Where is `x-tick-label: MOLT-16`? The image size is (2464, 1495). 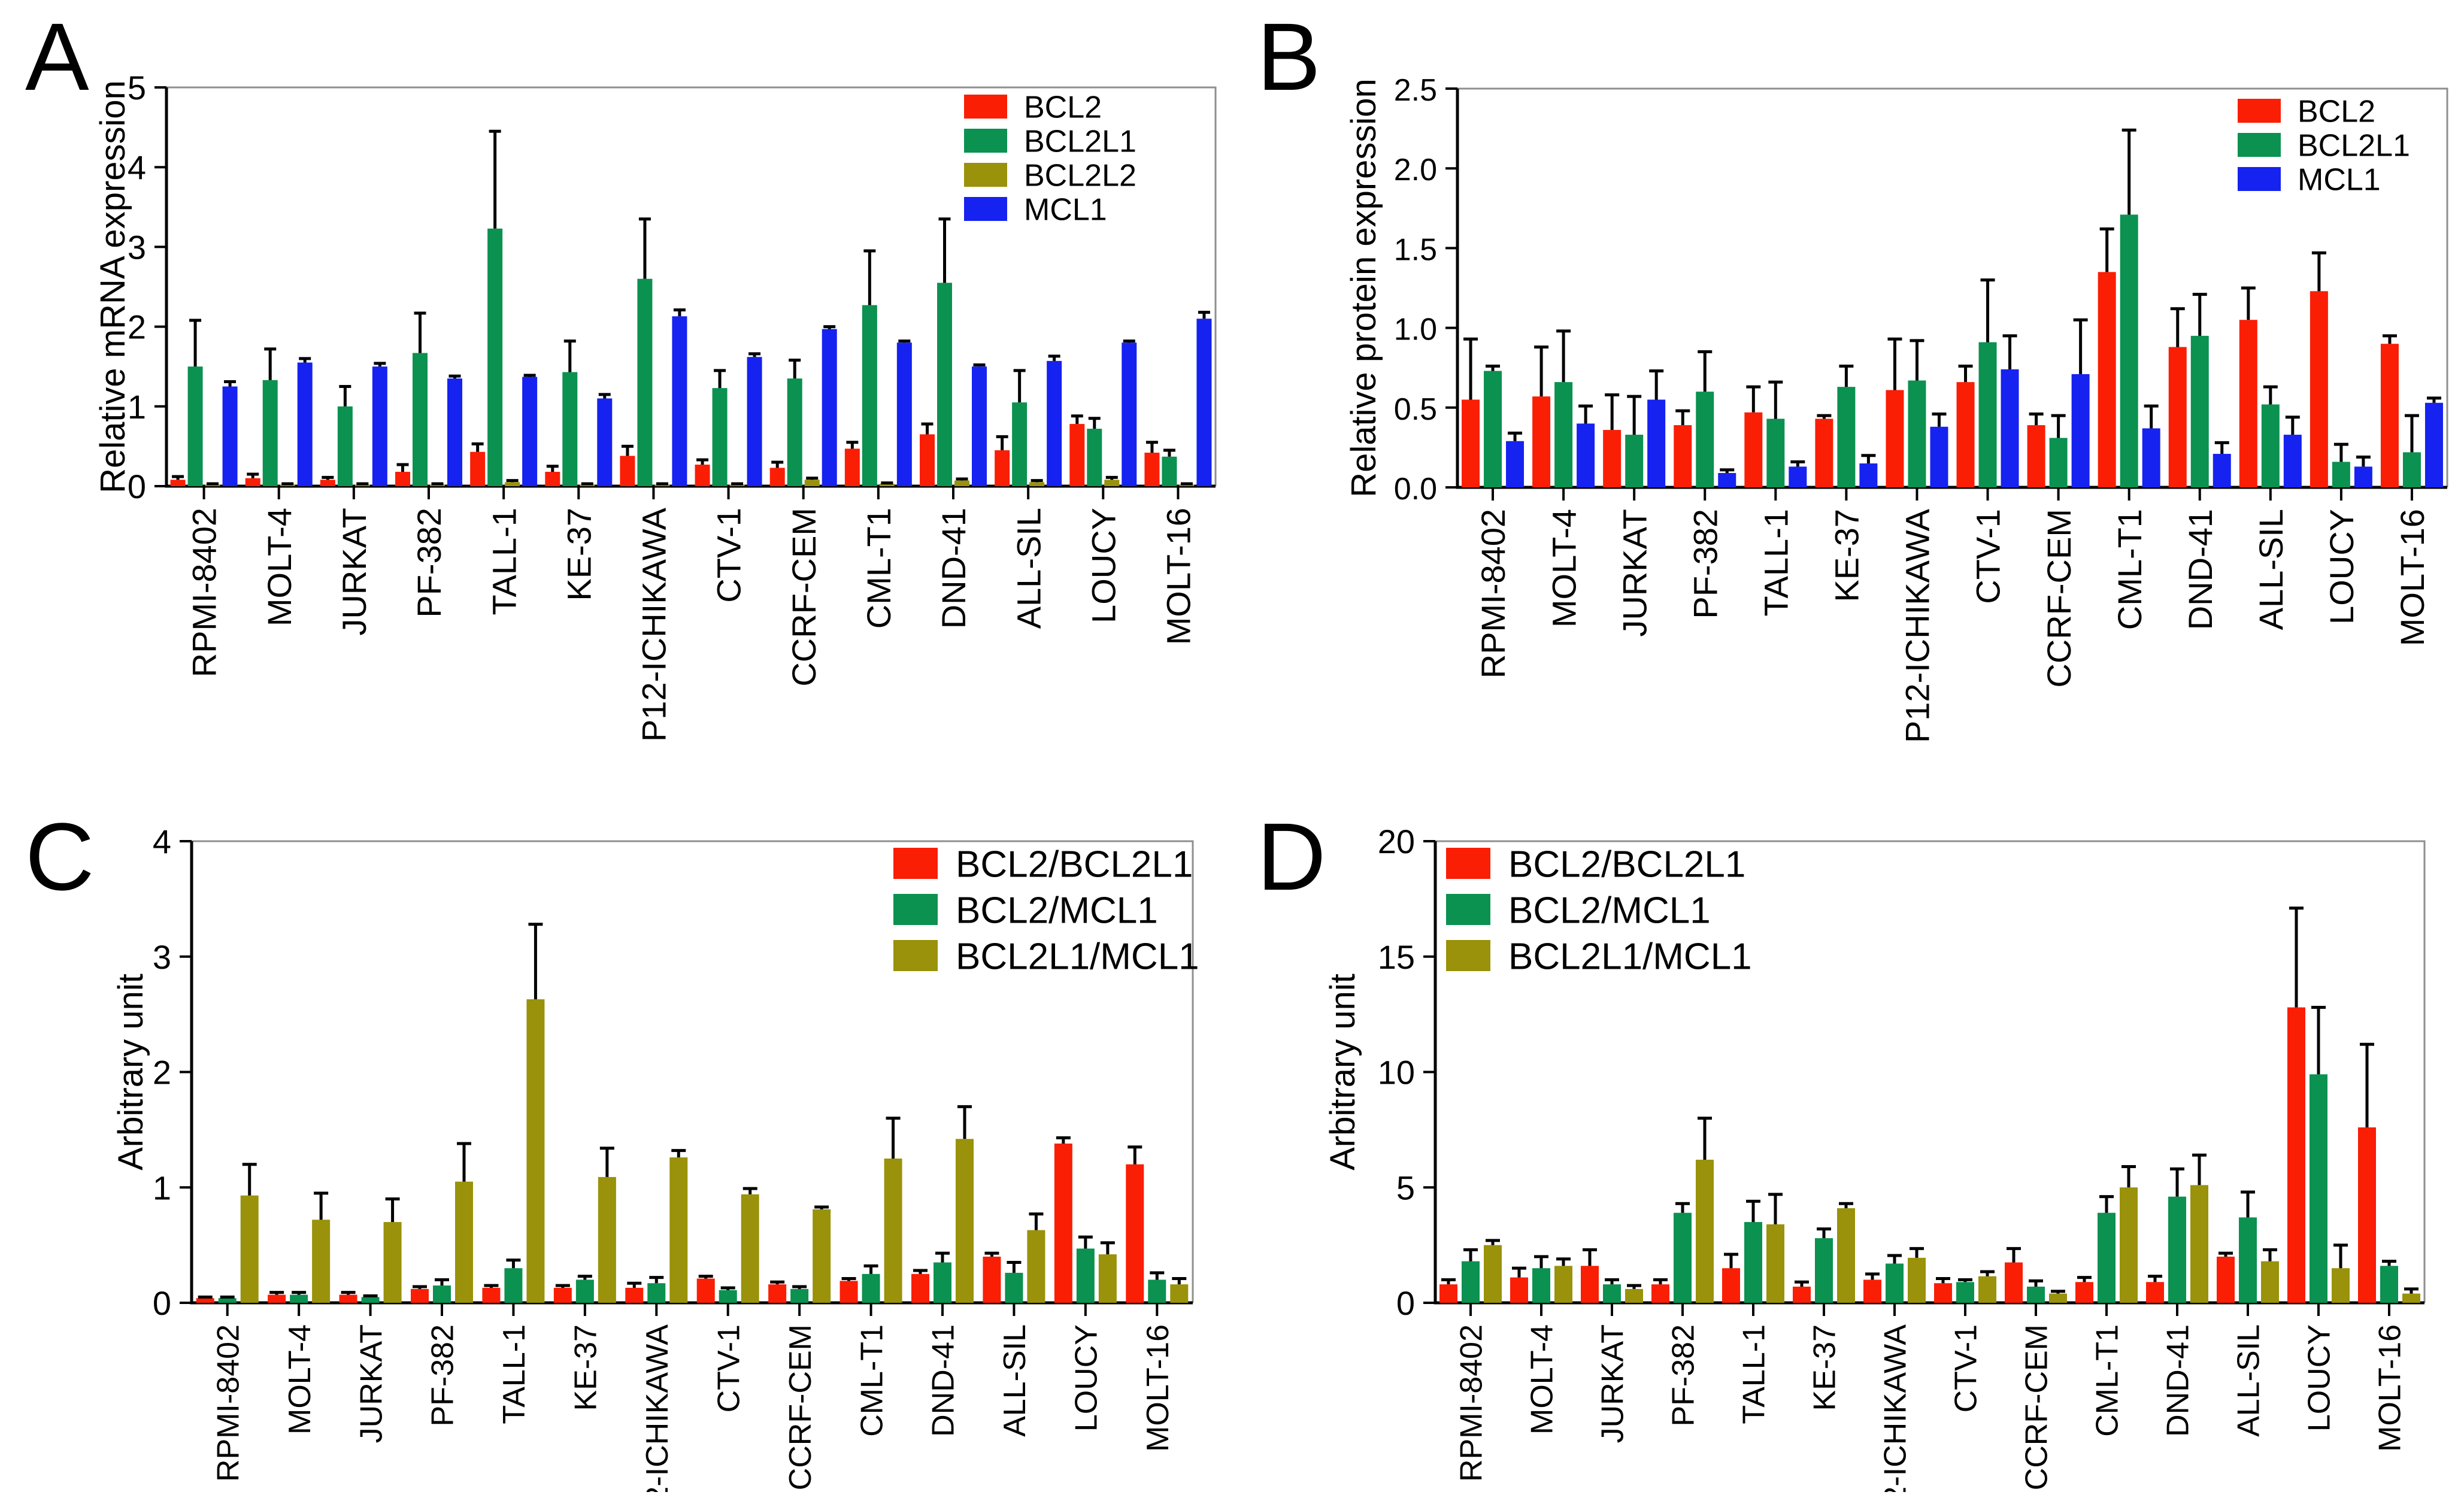 x-tick-label: MOLT-16 is located at coordinates (2390, 1388).